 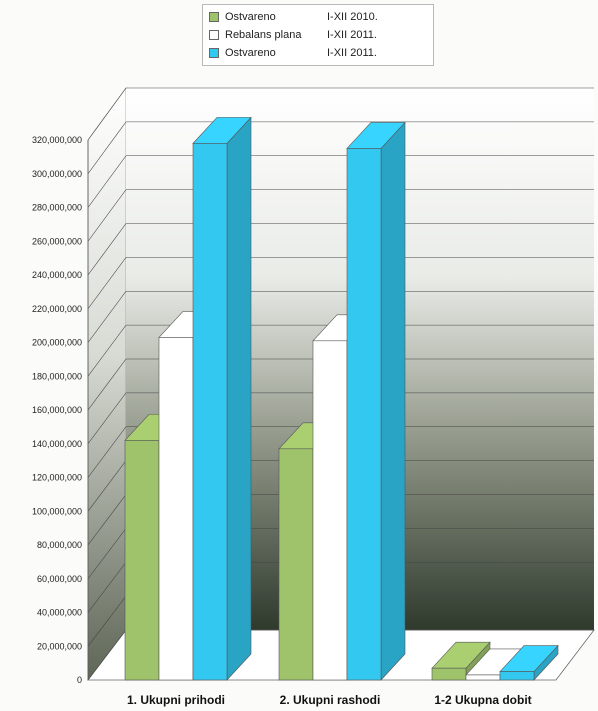 What do you see at coordinates (57, 309) in the screenshot?
I see `y-tick-label: 220,000,000` at bounding box center [57, 309].